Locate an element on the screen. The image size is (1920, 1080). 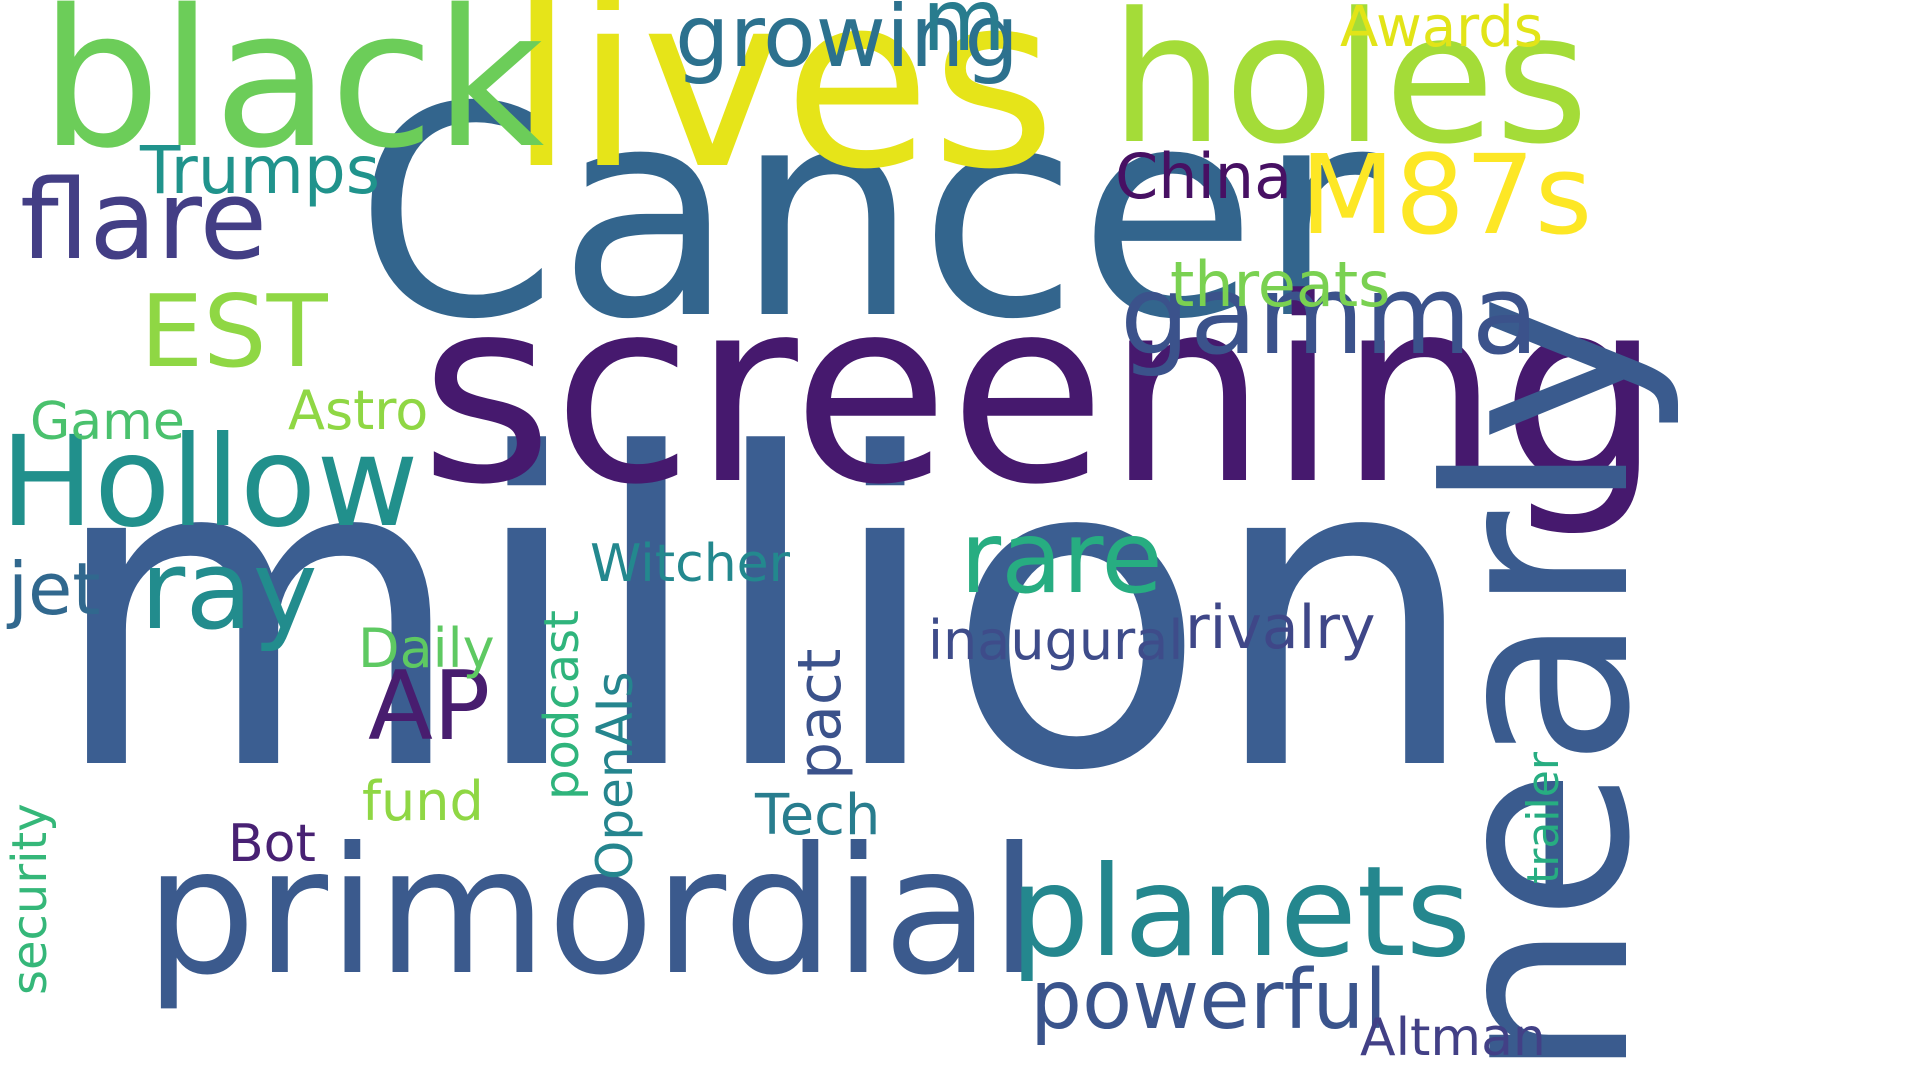
word-china: China is located at coordinates (1204, 176).